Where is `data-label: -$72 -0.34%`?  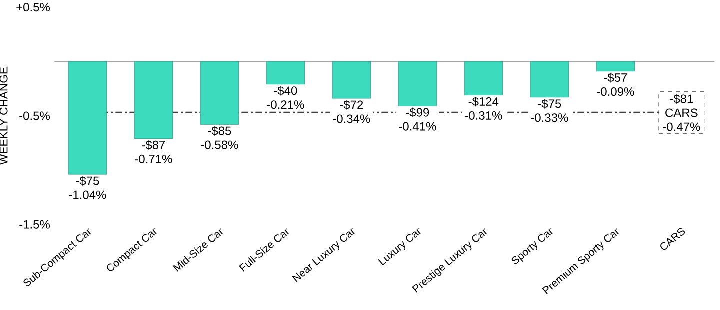
data-label: -$72 -0.34% is located at coordinates (351, 112).